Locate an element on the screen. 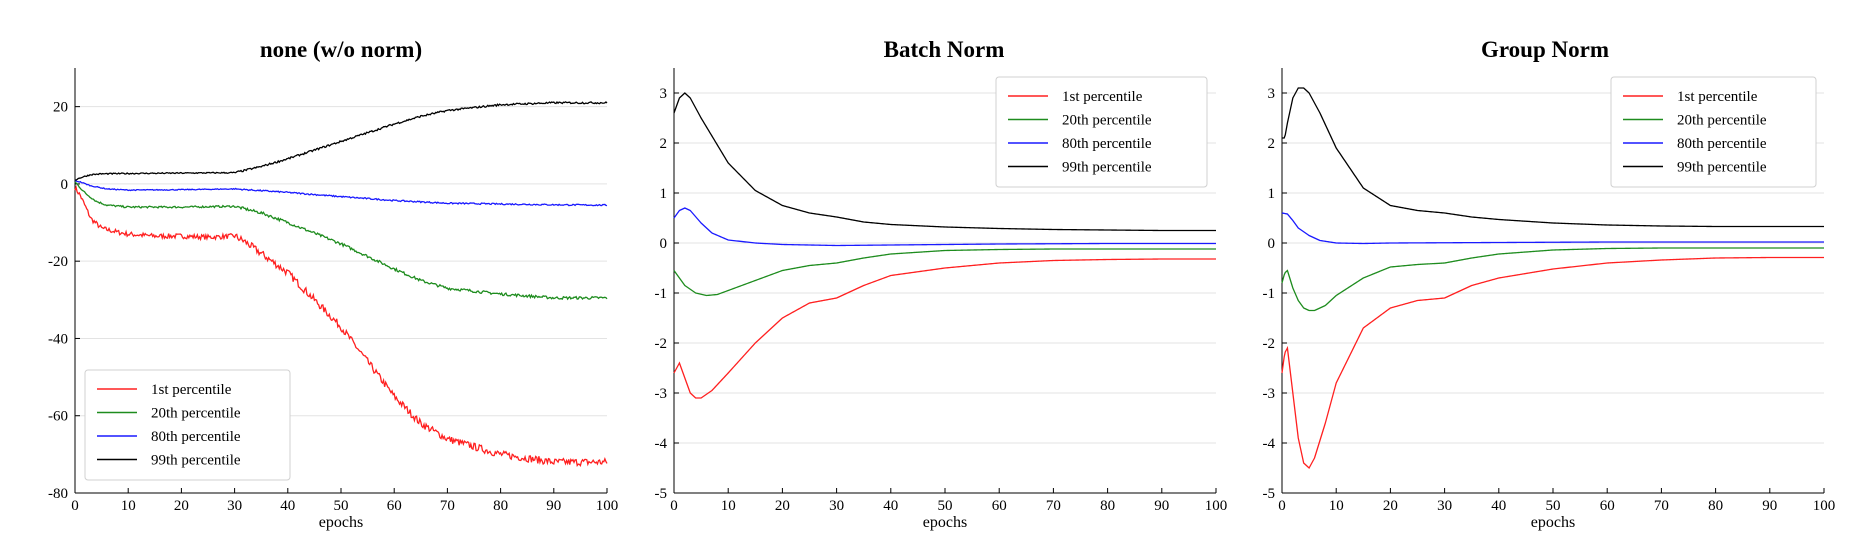 Image resolution: width=1862 pixels, height=546 pixels. y-tick-label: 20 is located at coordinates (60, 108).